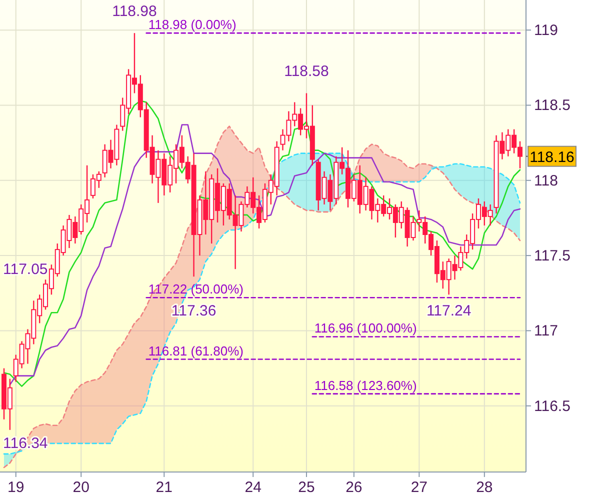 The height and width of the screenshot is (497, 600). What do you see at coordinates (25, 269) in the screenshot?
I see `annotation: 117.05` at bounding box center [25, 269].